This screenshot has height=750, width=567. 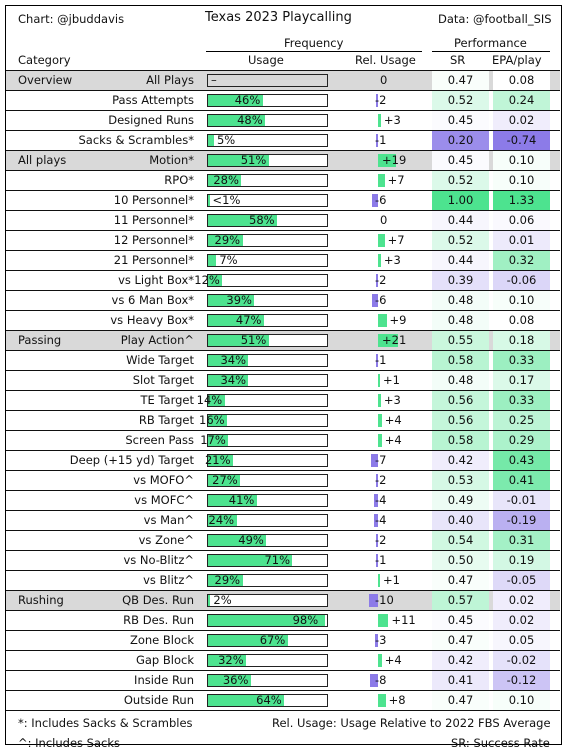 What do you see at coordinates (381, 500) in the screenshot?
I see `rel-usage-label: -4` at bounding box center [381, 500].